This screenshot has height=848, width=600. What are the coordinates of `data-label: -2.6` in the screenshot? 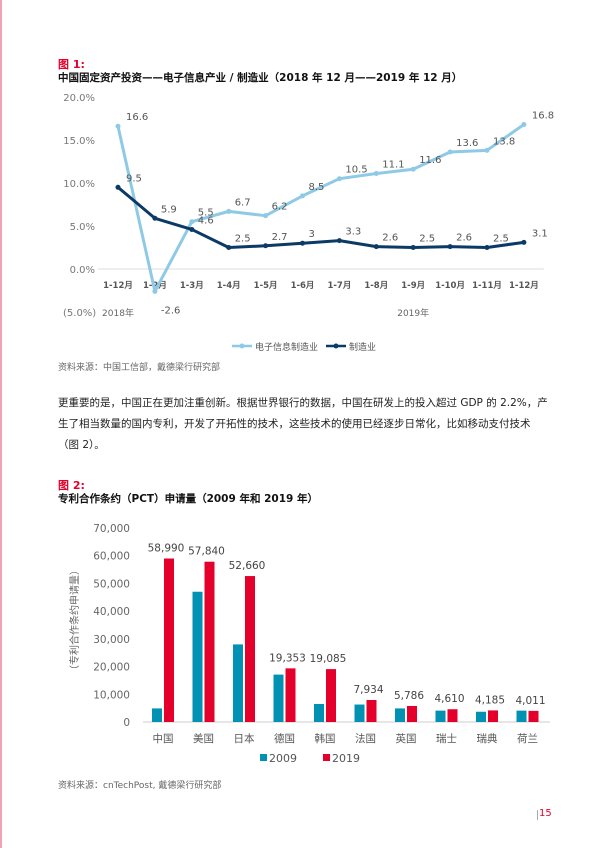 It's located at (171, 310).